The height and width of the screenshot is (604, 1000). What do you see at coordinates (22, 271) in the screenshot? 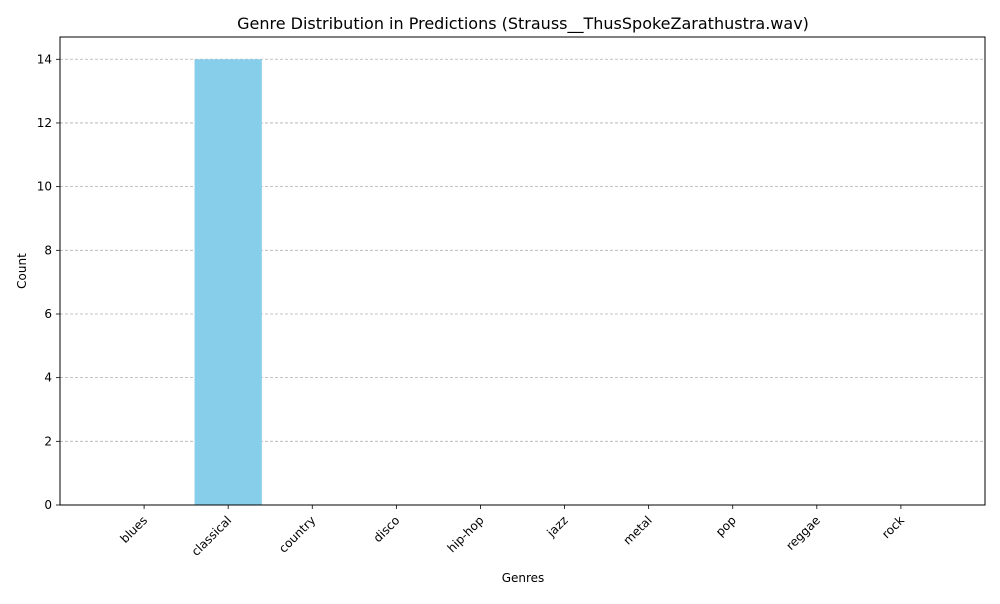
I see `y-axis-label: Count` at bounding box center [22, 271].